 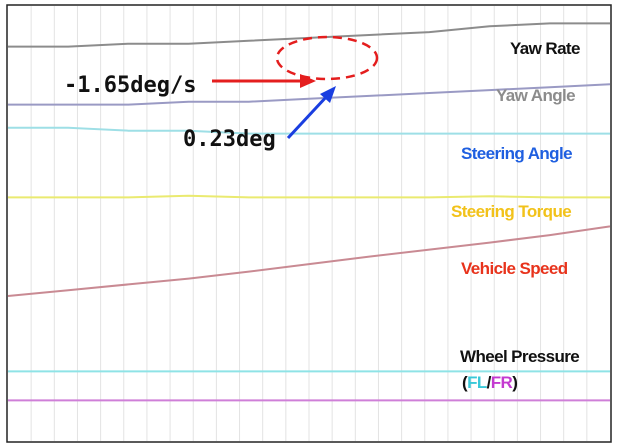 What do you see at coordinates (309, 196) in the screenshot?
I see `series-line-steering-torque` at bounding box center [309, 196].